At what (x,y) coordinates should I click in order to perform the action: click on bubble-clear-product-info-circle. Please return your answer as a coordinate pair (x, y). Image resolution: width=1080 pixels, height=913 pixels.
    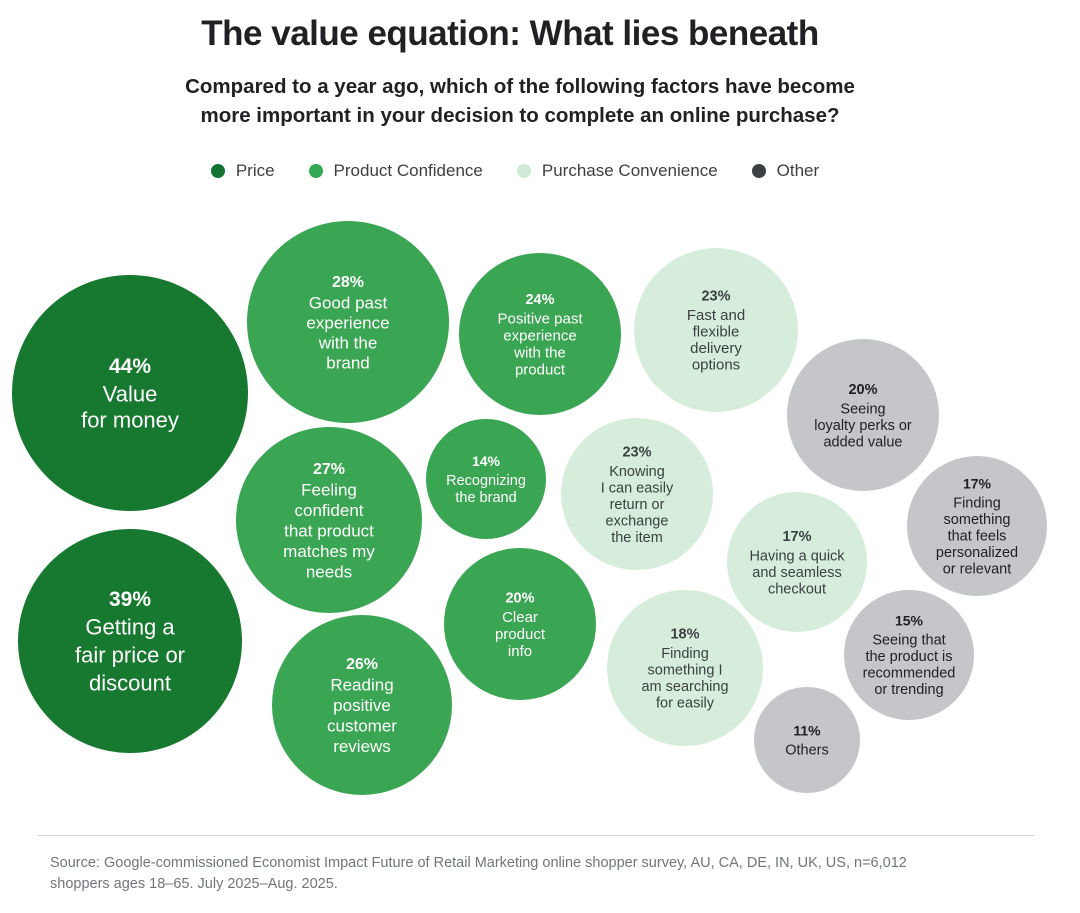
    Looking at the image, I should click on (520, 624).